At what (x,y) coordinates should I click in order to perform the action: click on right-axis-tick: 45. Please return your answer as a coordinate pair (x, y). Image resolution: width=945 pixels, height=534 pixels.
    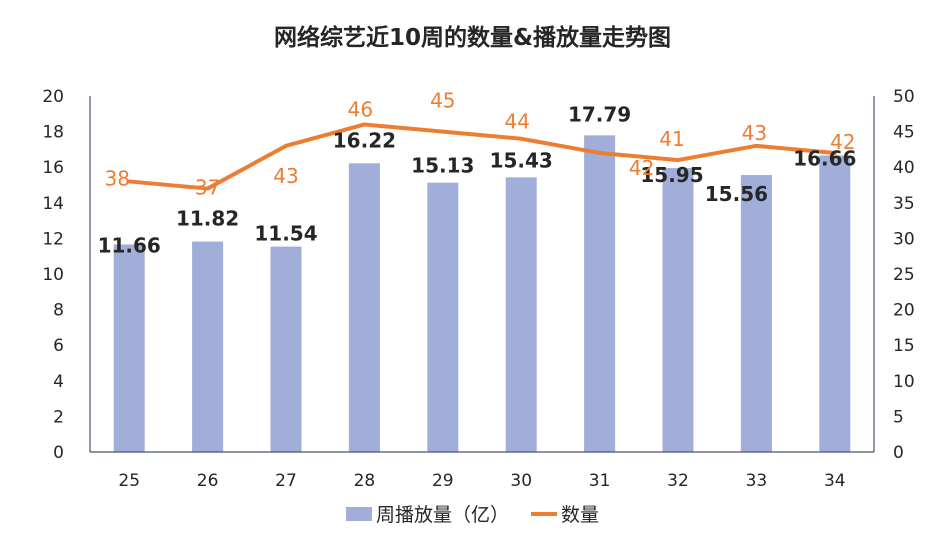
    Looking at the image, I should click on (904, 133).